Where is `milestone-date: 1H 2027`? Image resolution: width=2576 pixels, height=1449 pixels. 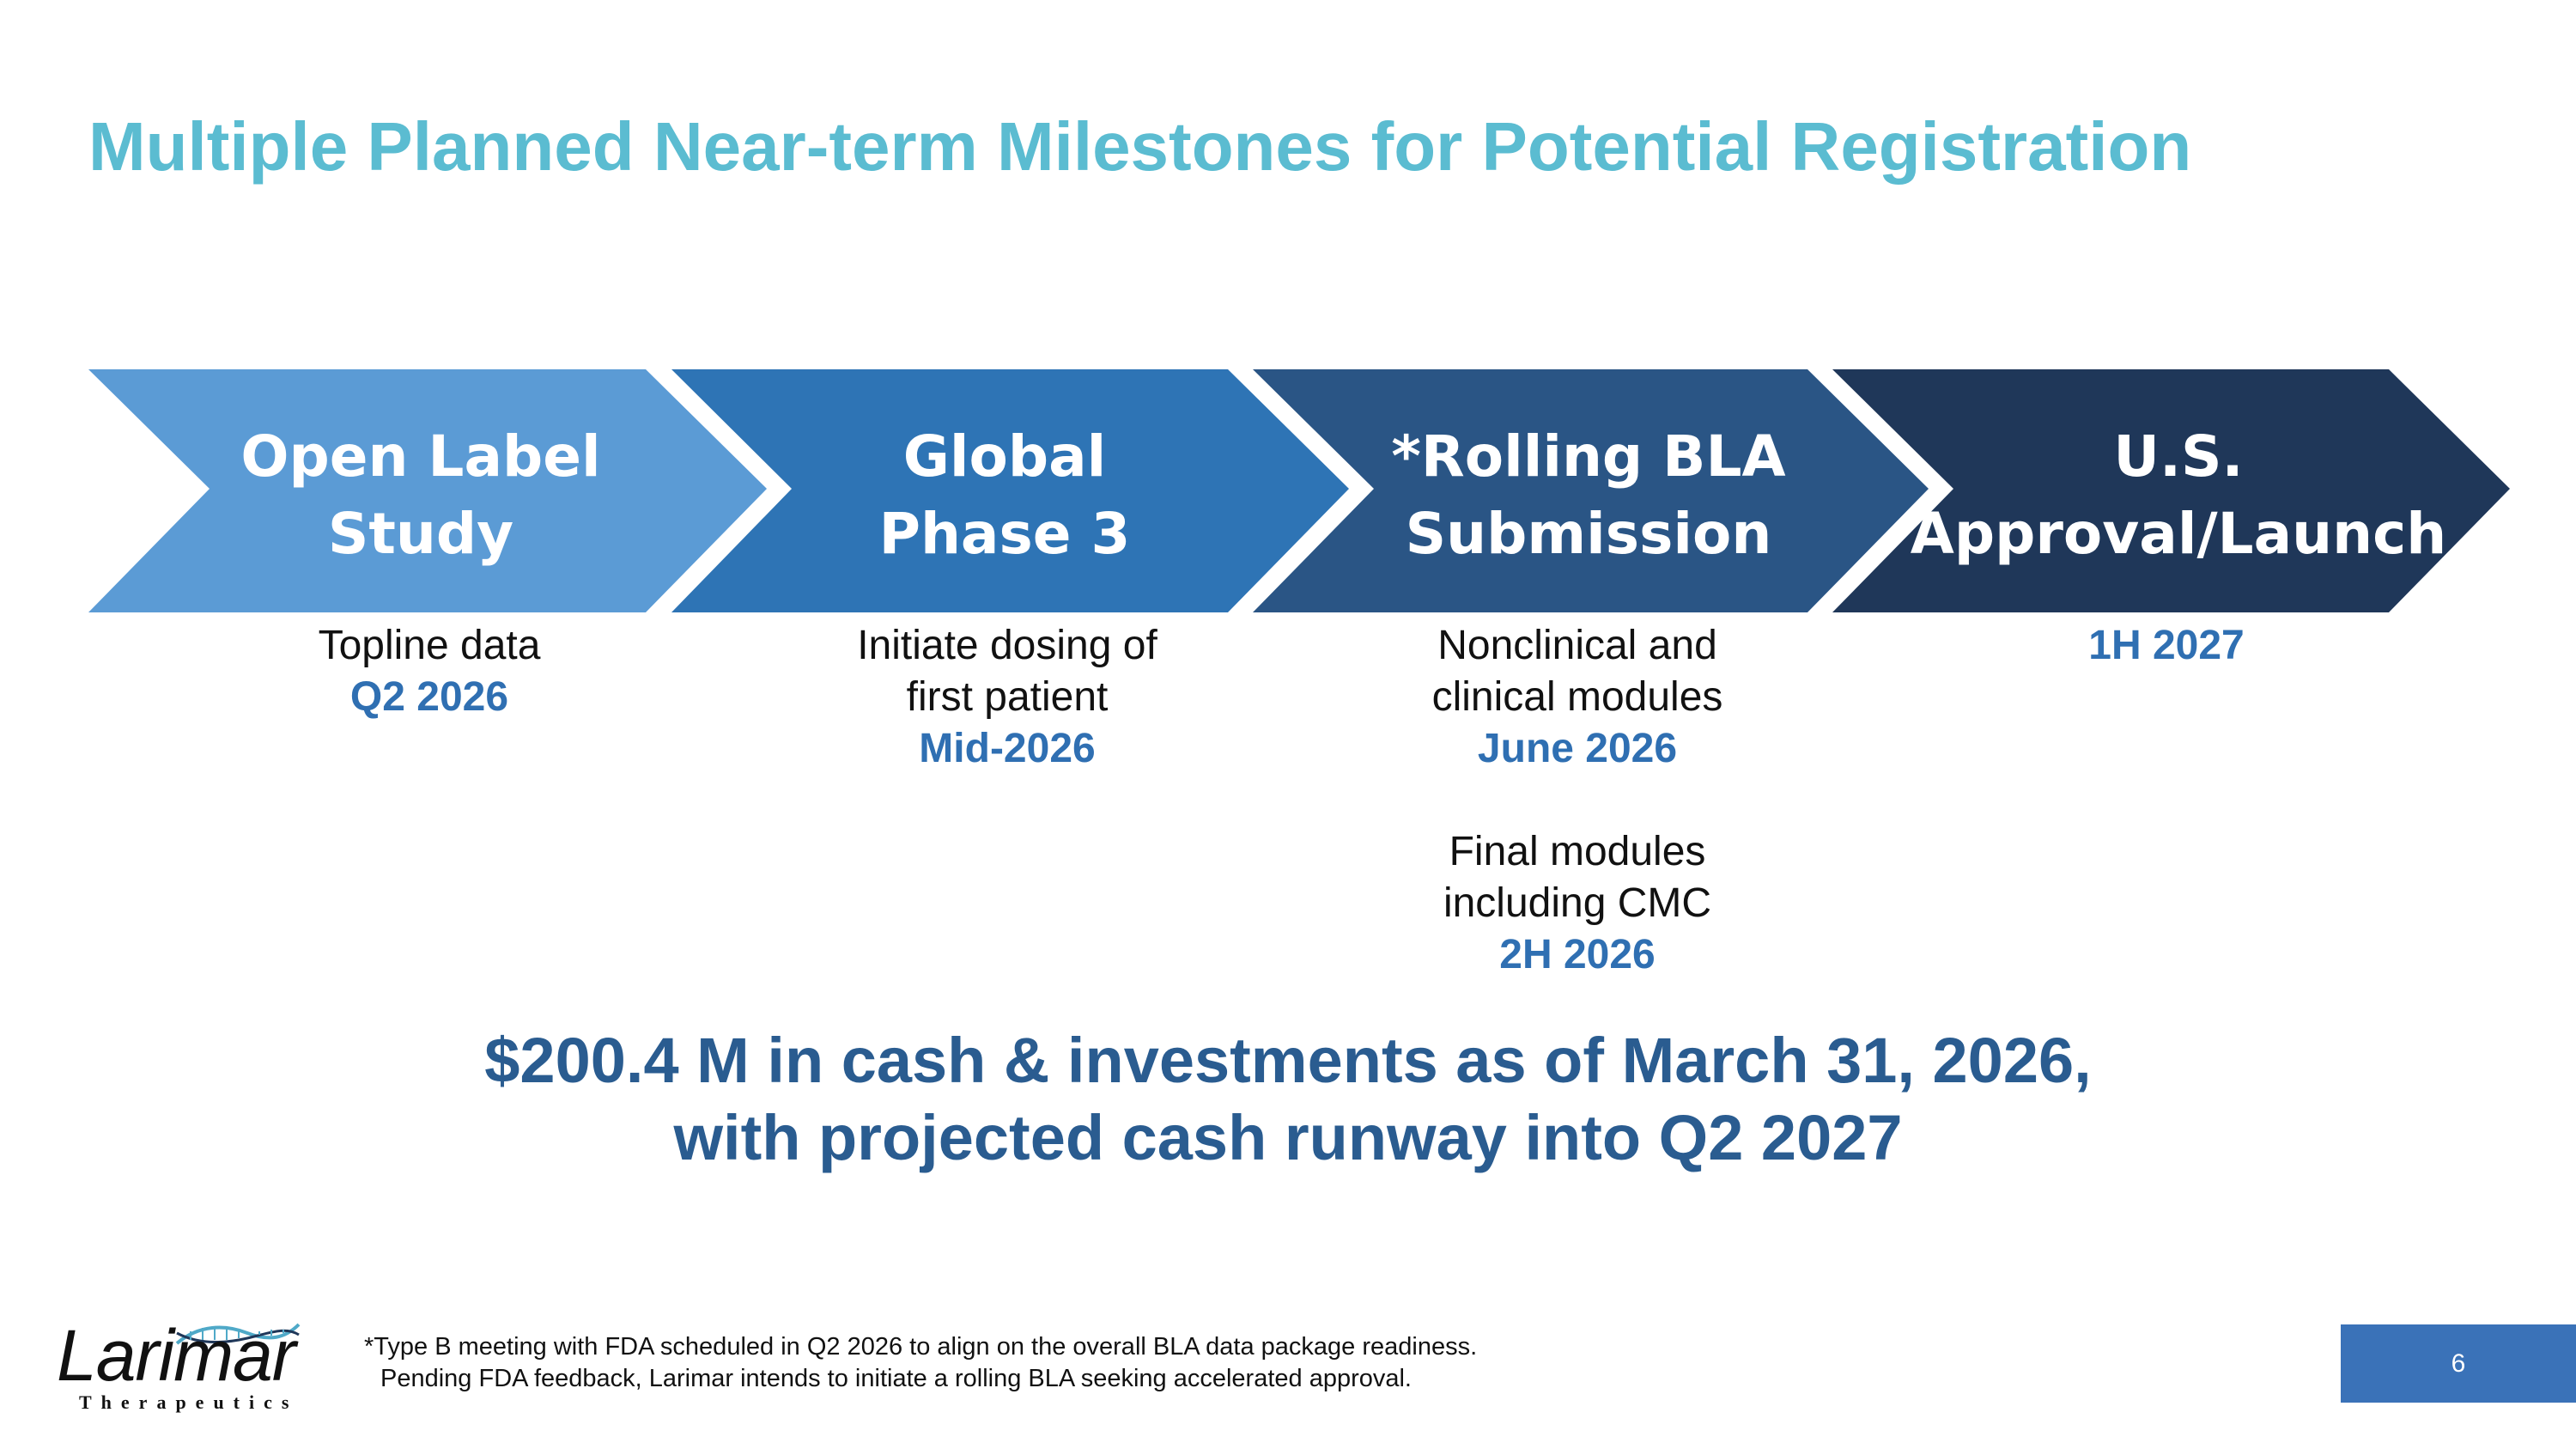
milestone-date: 1H 2027 is located at coordinates (2166, 645).